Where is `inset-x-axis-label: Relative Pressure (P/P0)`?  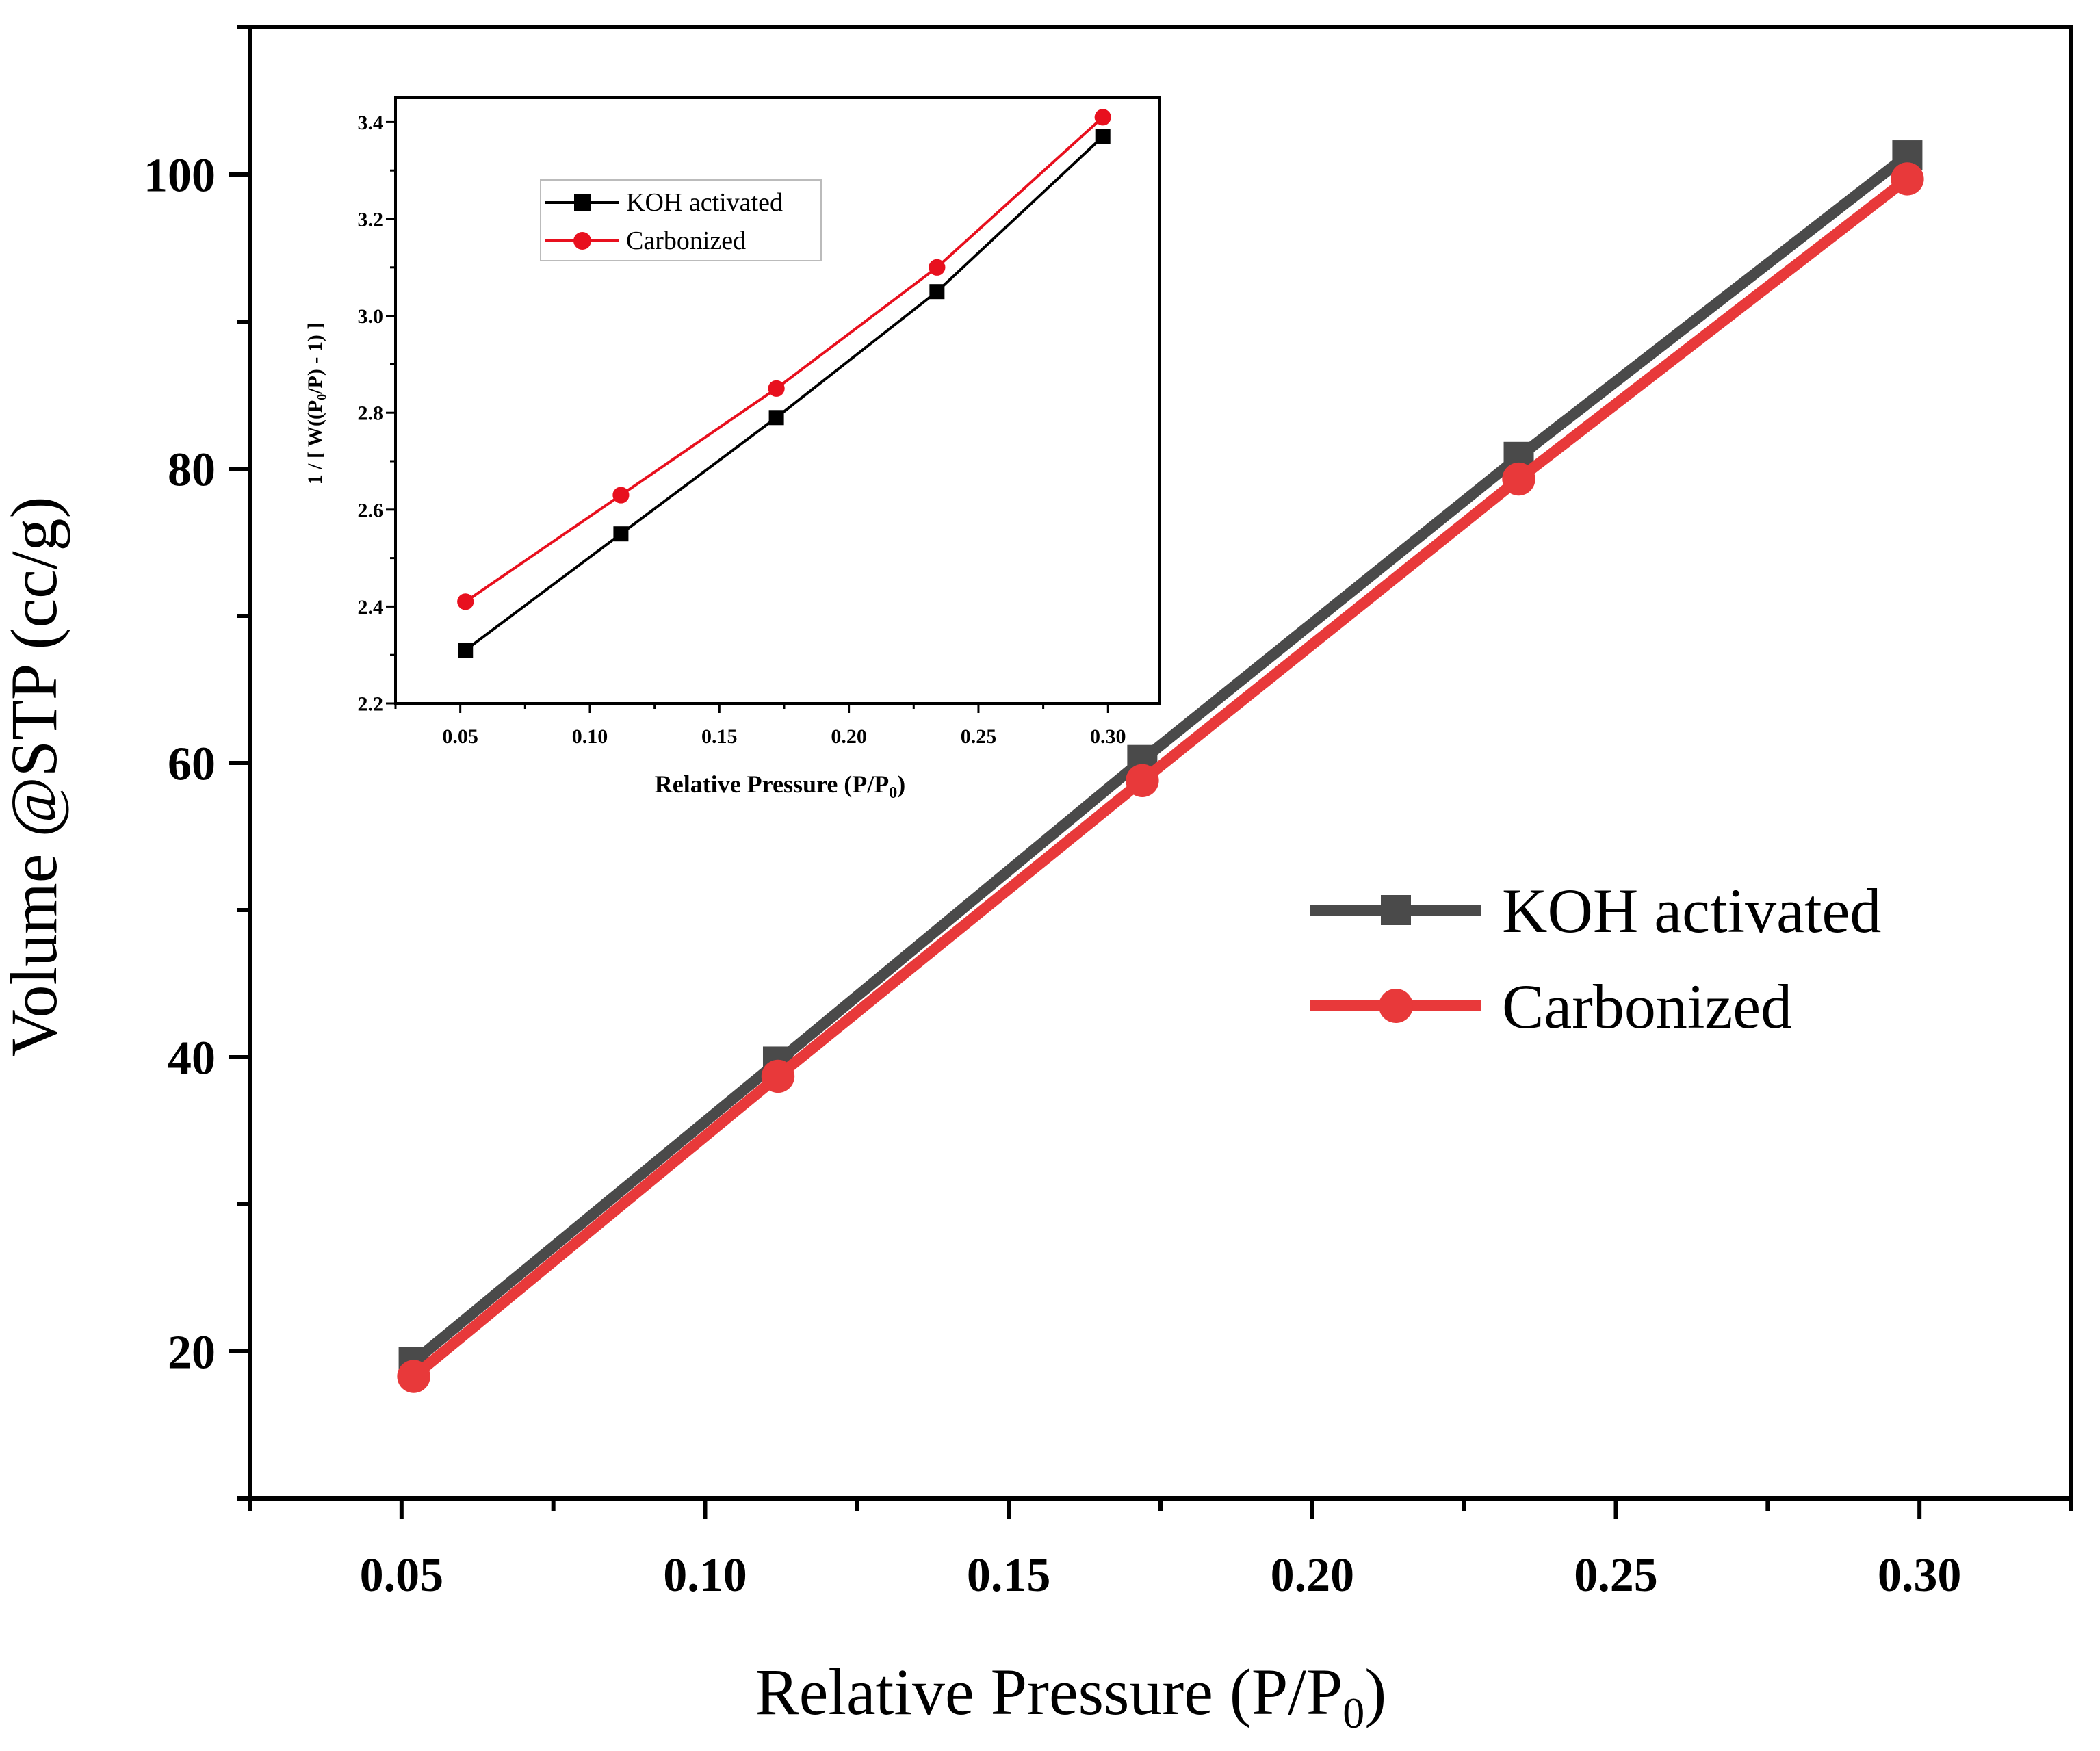
inset-x-axis-label: Relative Pressure (P/P0) is located at coordinates (780, 786).